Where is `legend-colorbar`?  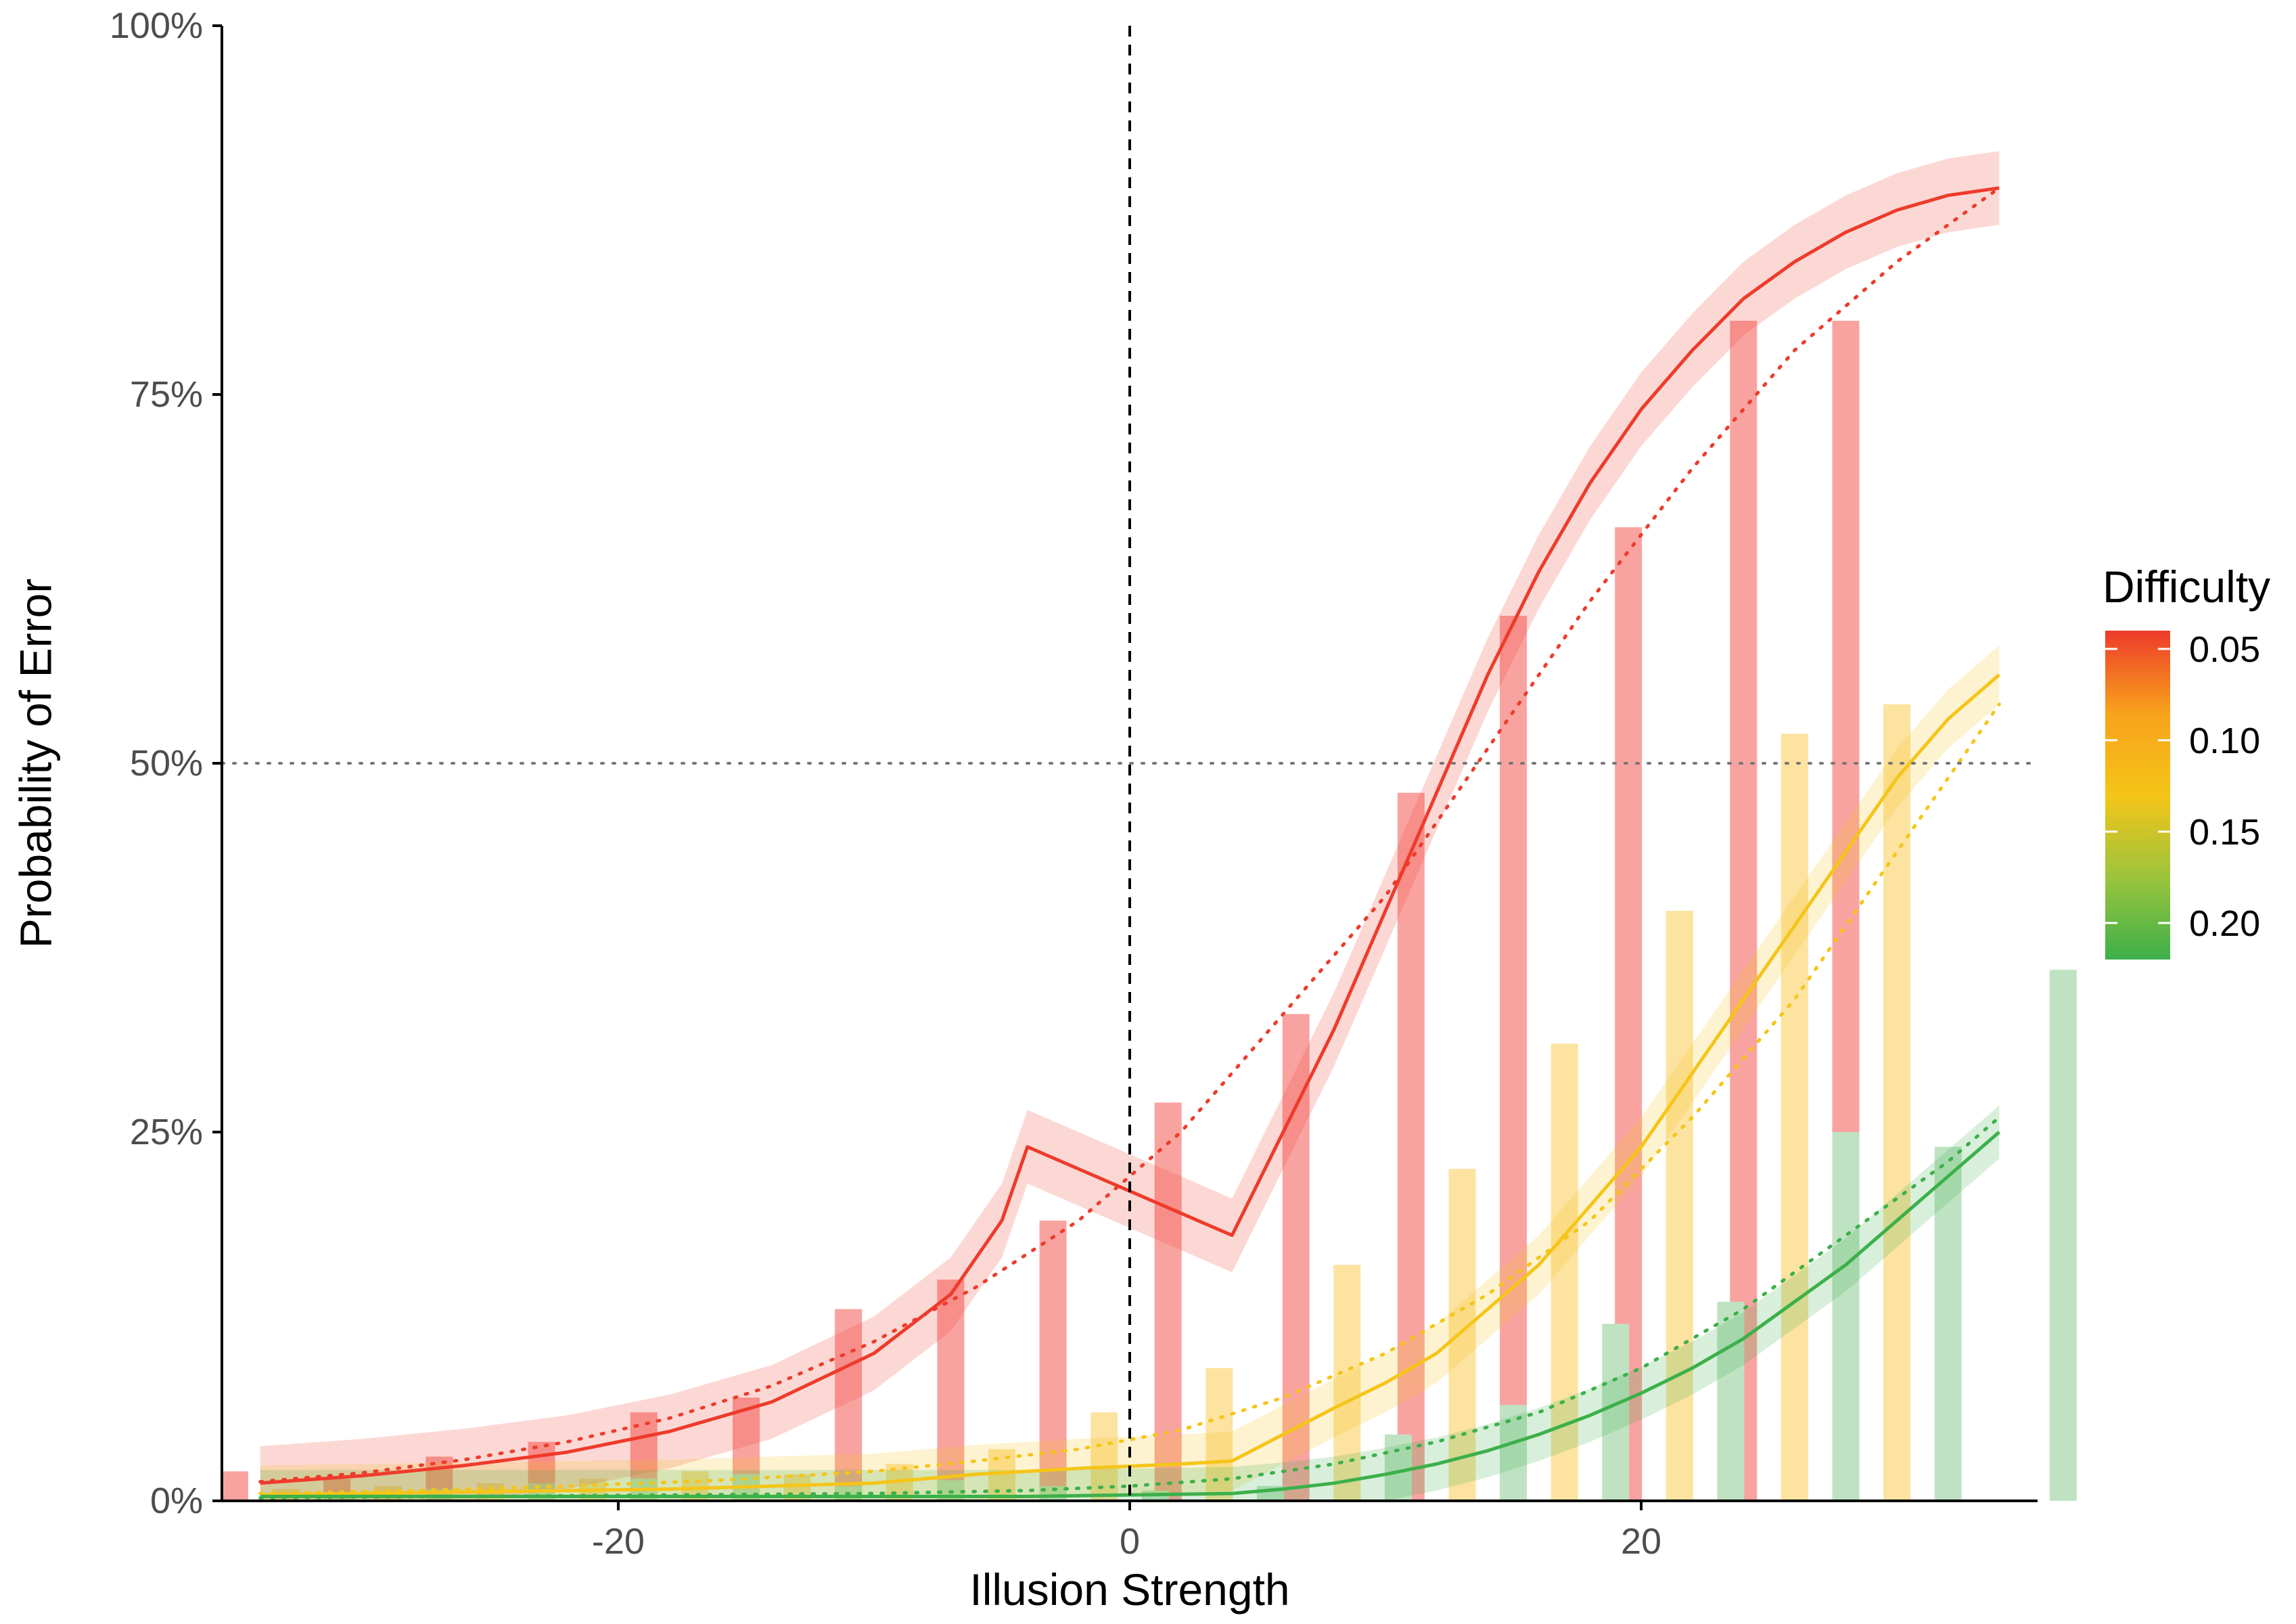
legend-colorbar is located at coordinates (2137, 795).